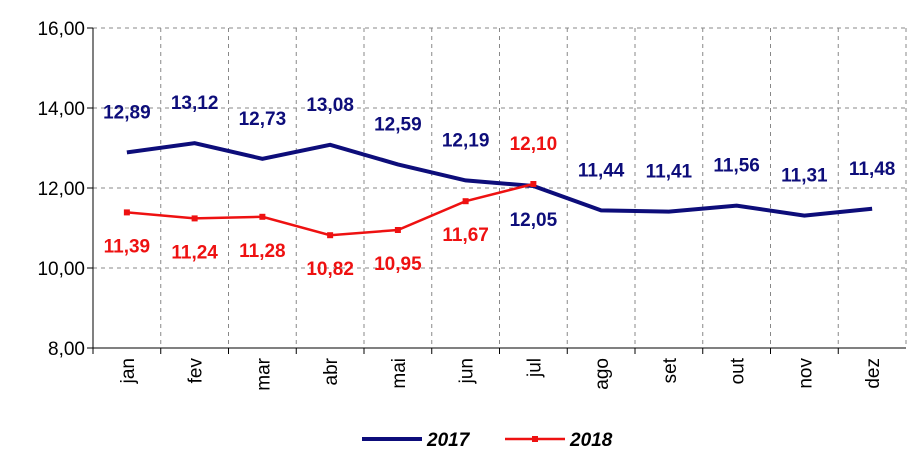 The width and height of the screenshot is (908, 458). Describe the element at coordinates (195, 103) in the screenshot. I see `value-label: 13,12` at that location.